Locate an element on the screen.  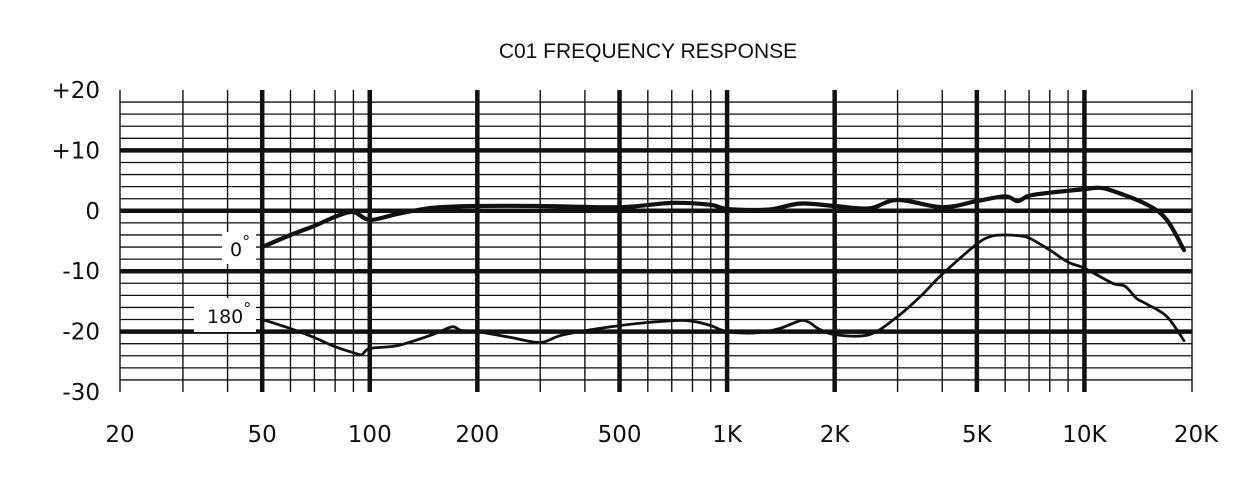
x-axis-tick-labels: 20 50 100 200 500 1K 2K 5K 10K 20K is located at coordinates (662, 435).